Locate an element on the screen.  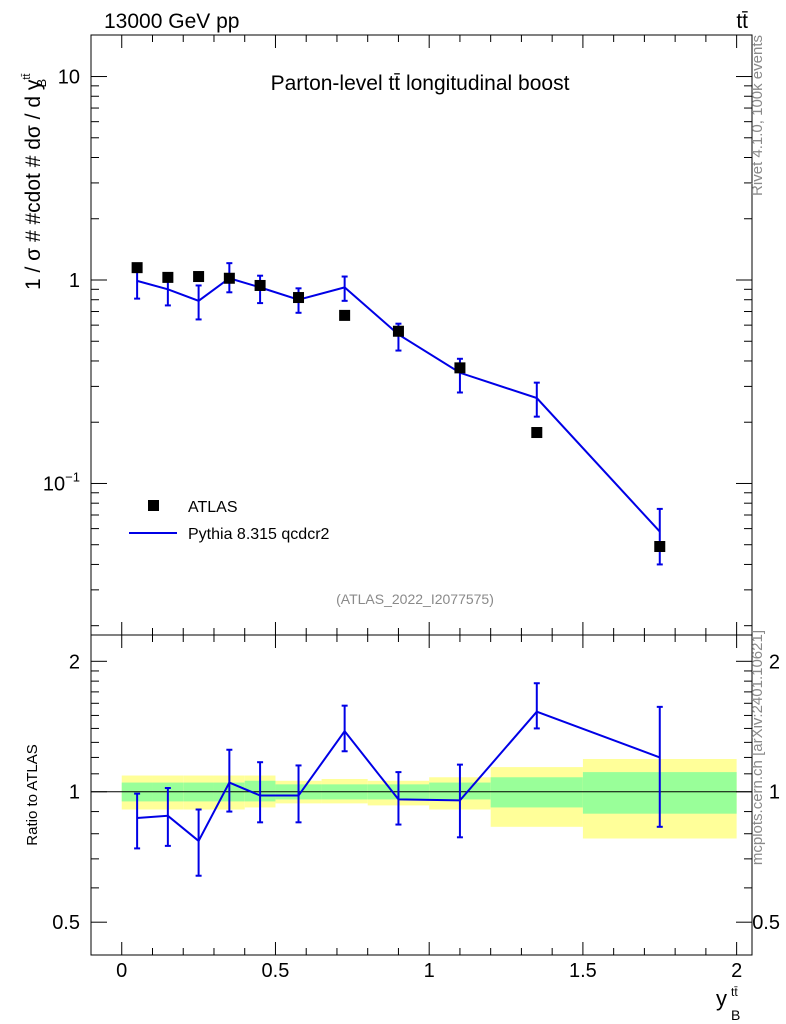
main-y-tick-label-exp: −1 is located at coordinates (72, 476).